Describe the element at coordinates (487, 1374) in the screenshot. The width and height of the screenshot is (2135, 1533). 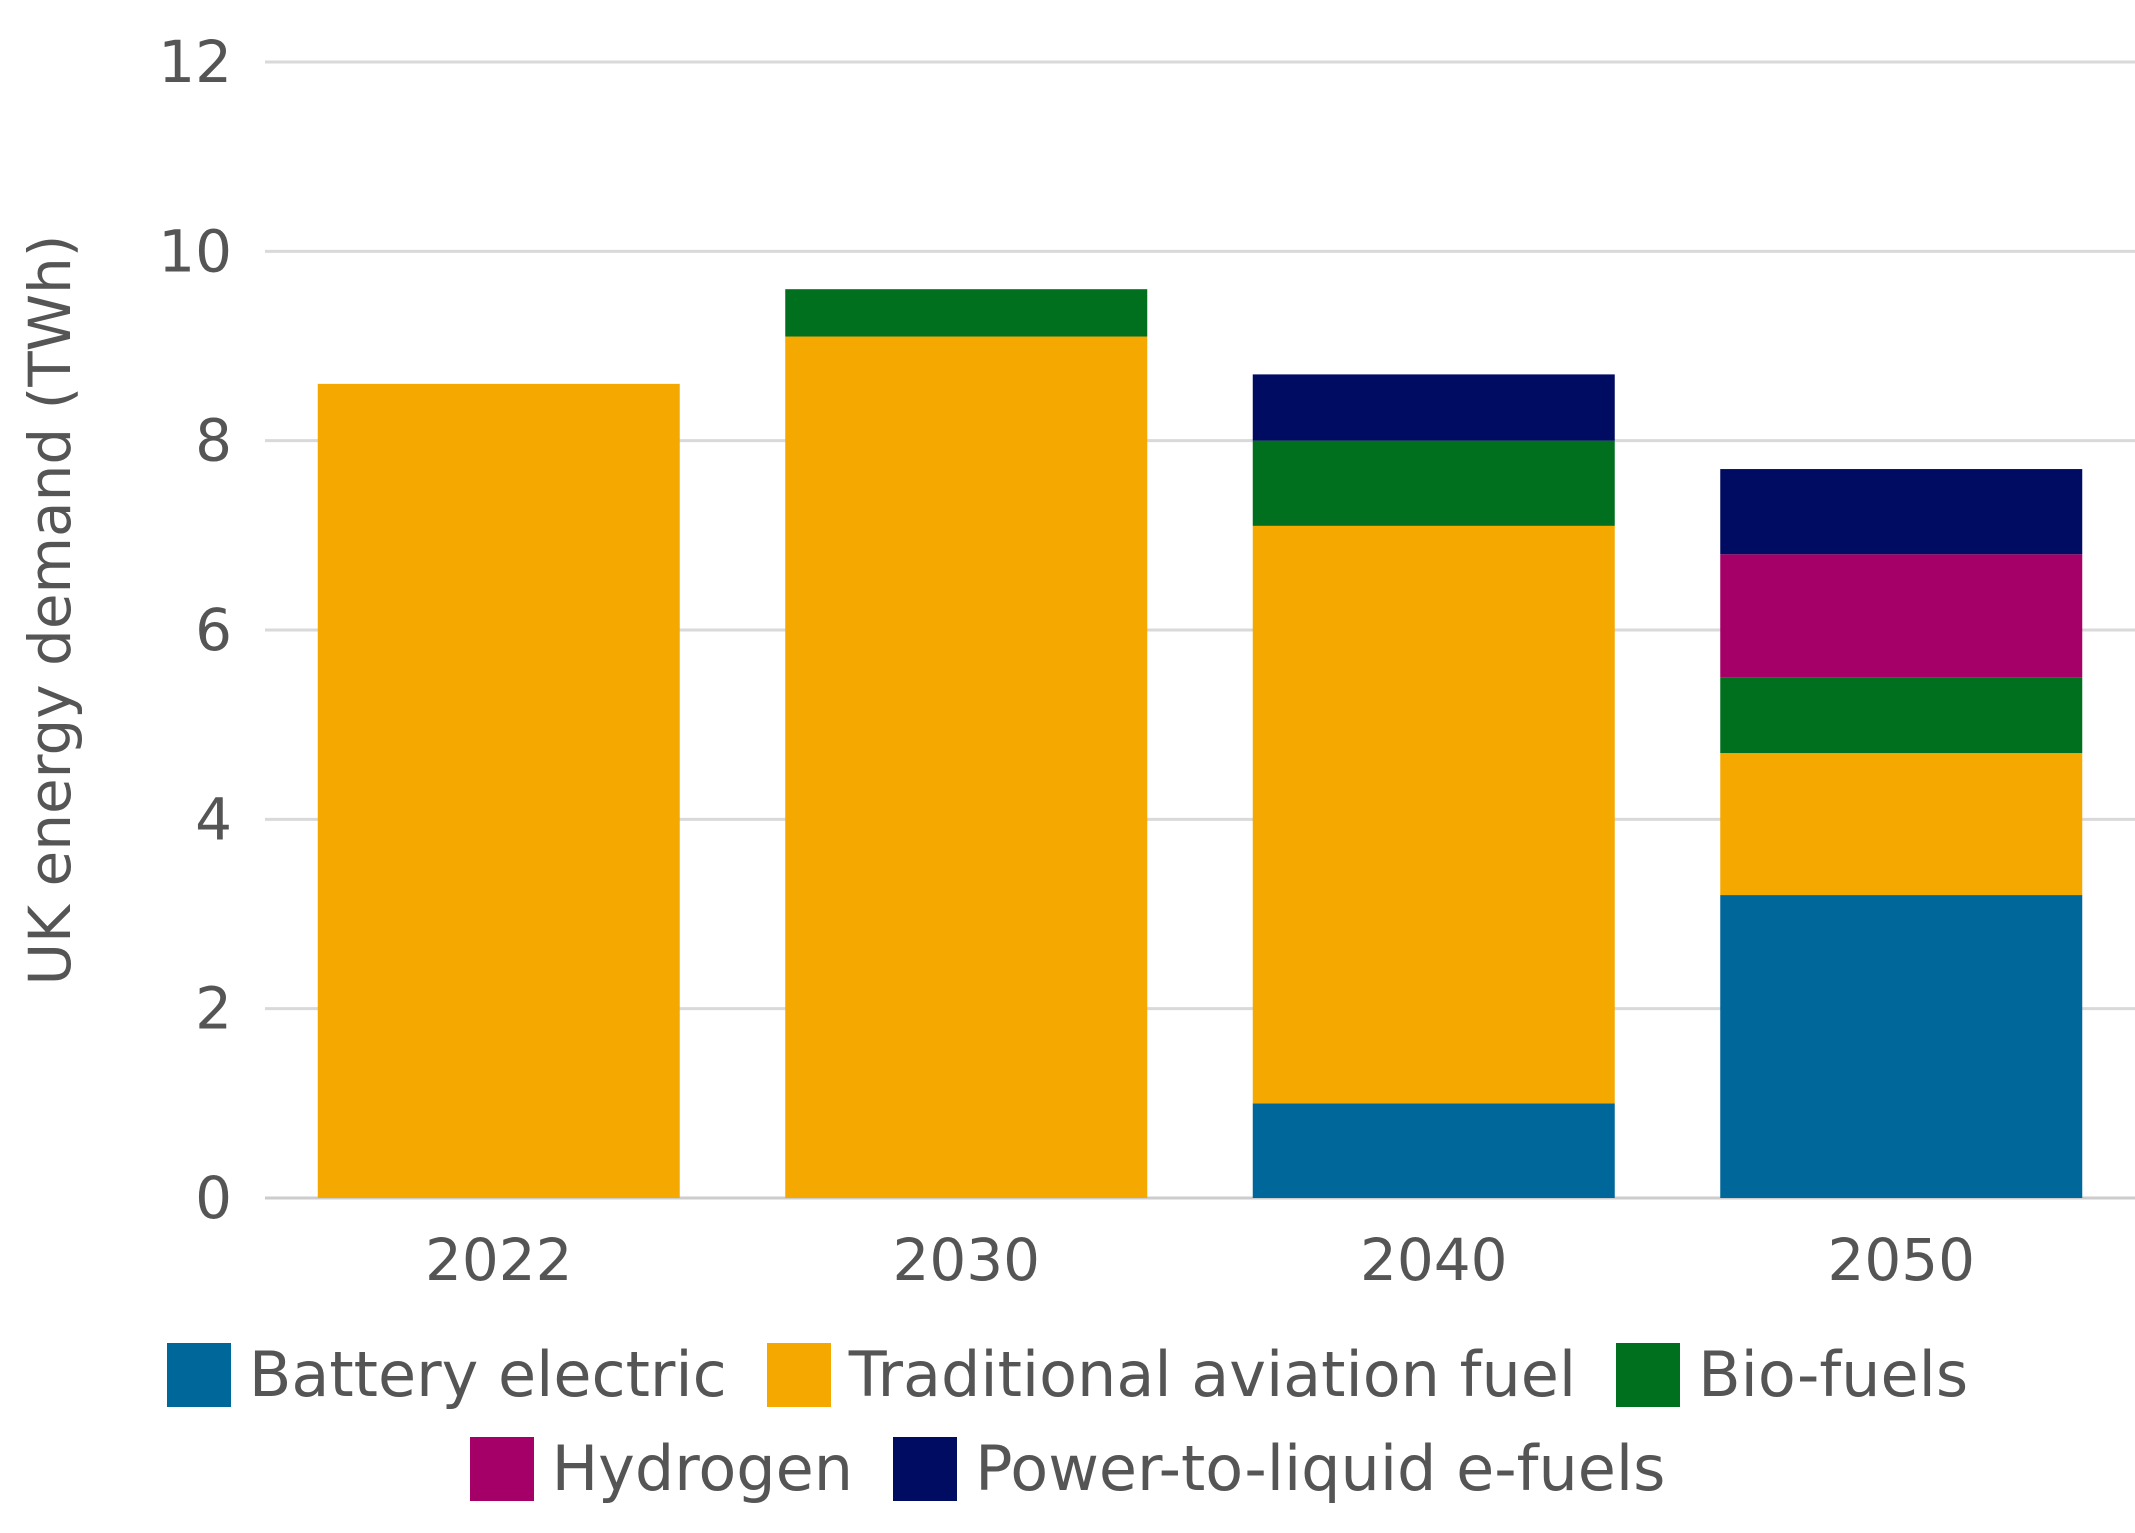
I see `legend-label: Battery electric` at that location.